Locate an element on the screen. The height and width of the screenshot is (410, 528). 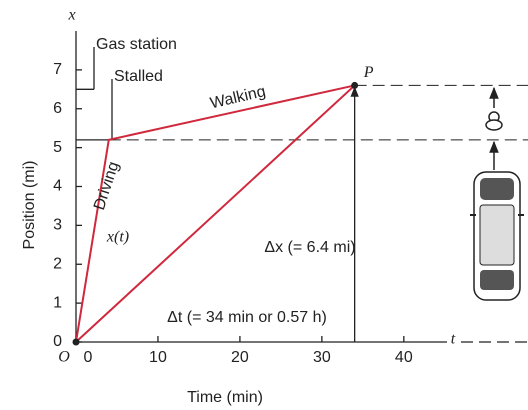
y-tick-label: 0 is located at coordinates (57, 341).